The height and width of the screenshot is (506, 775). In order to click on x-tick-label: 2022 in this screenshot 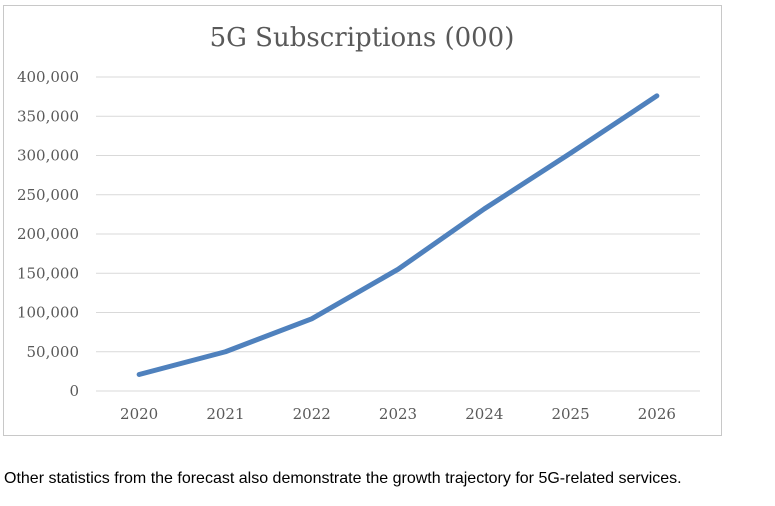, I will do `click(312, 414)`.